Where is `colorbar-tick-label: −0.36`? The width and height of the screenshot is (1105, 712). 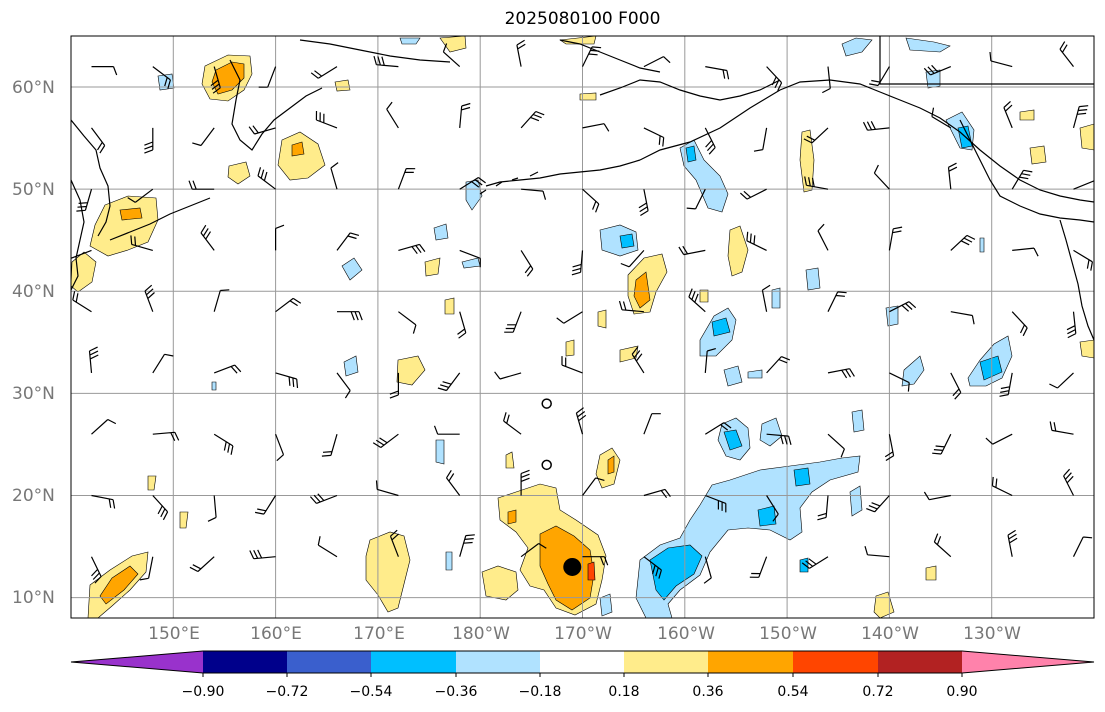
colorbar-tick-label: −0.36 is located at coordinates (456, 692).